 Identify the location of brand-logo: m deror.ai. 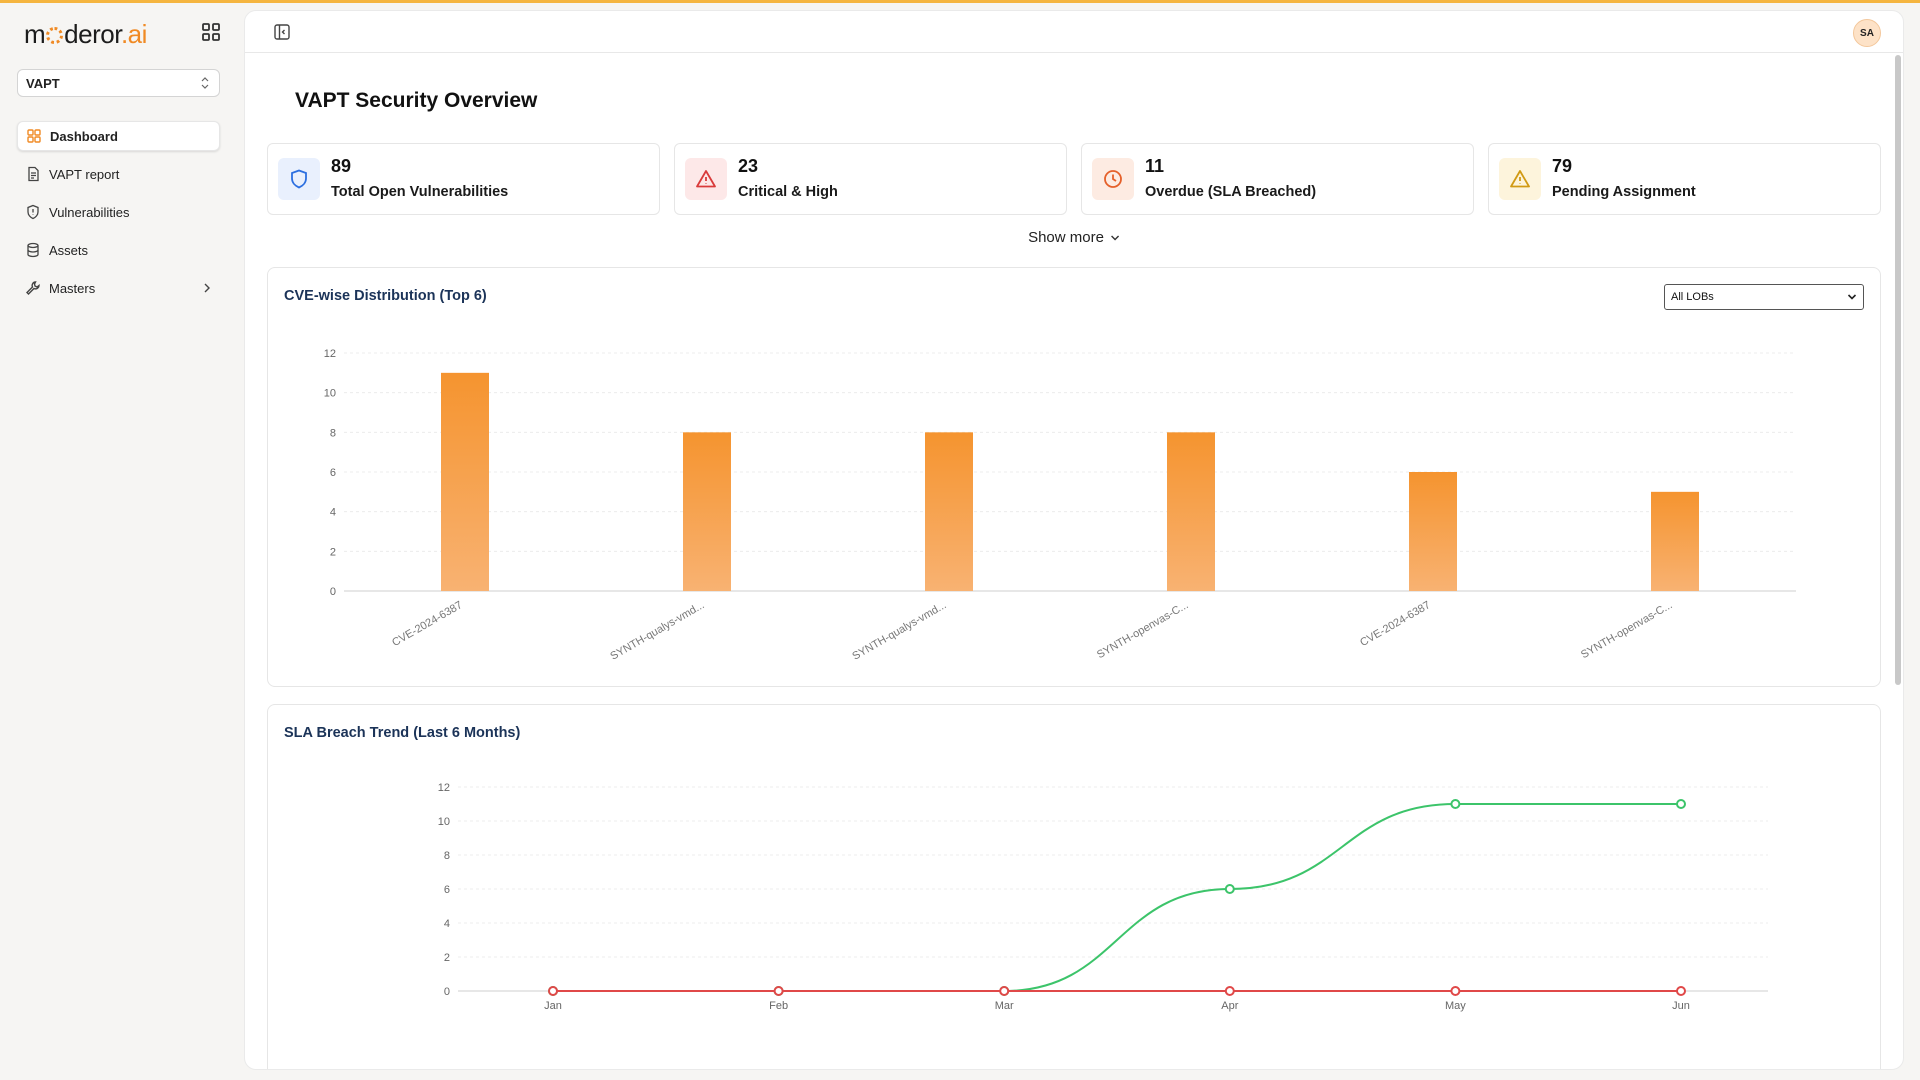
(85, 34).